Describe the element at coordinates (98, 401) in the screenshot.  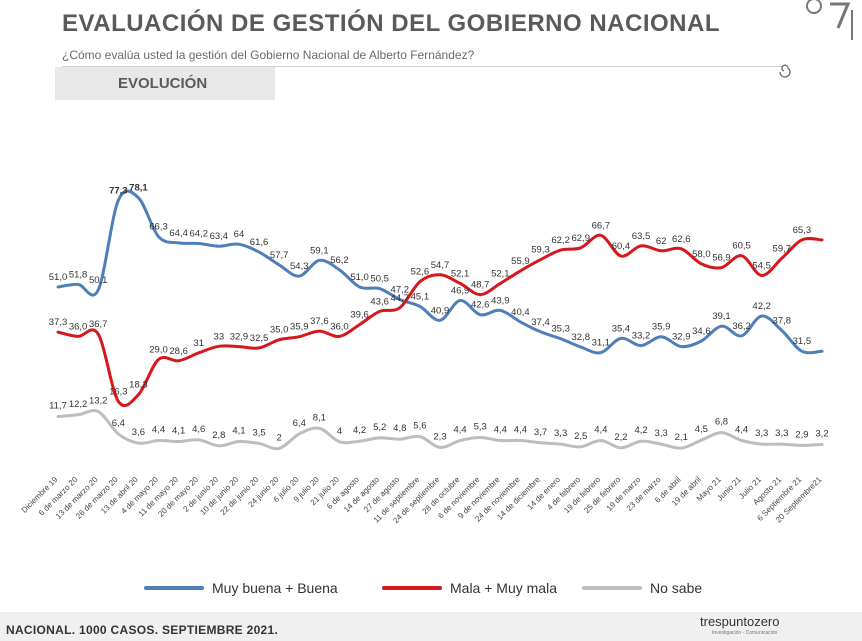
I see `data-label-gray: 13,2` at that location.